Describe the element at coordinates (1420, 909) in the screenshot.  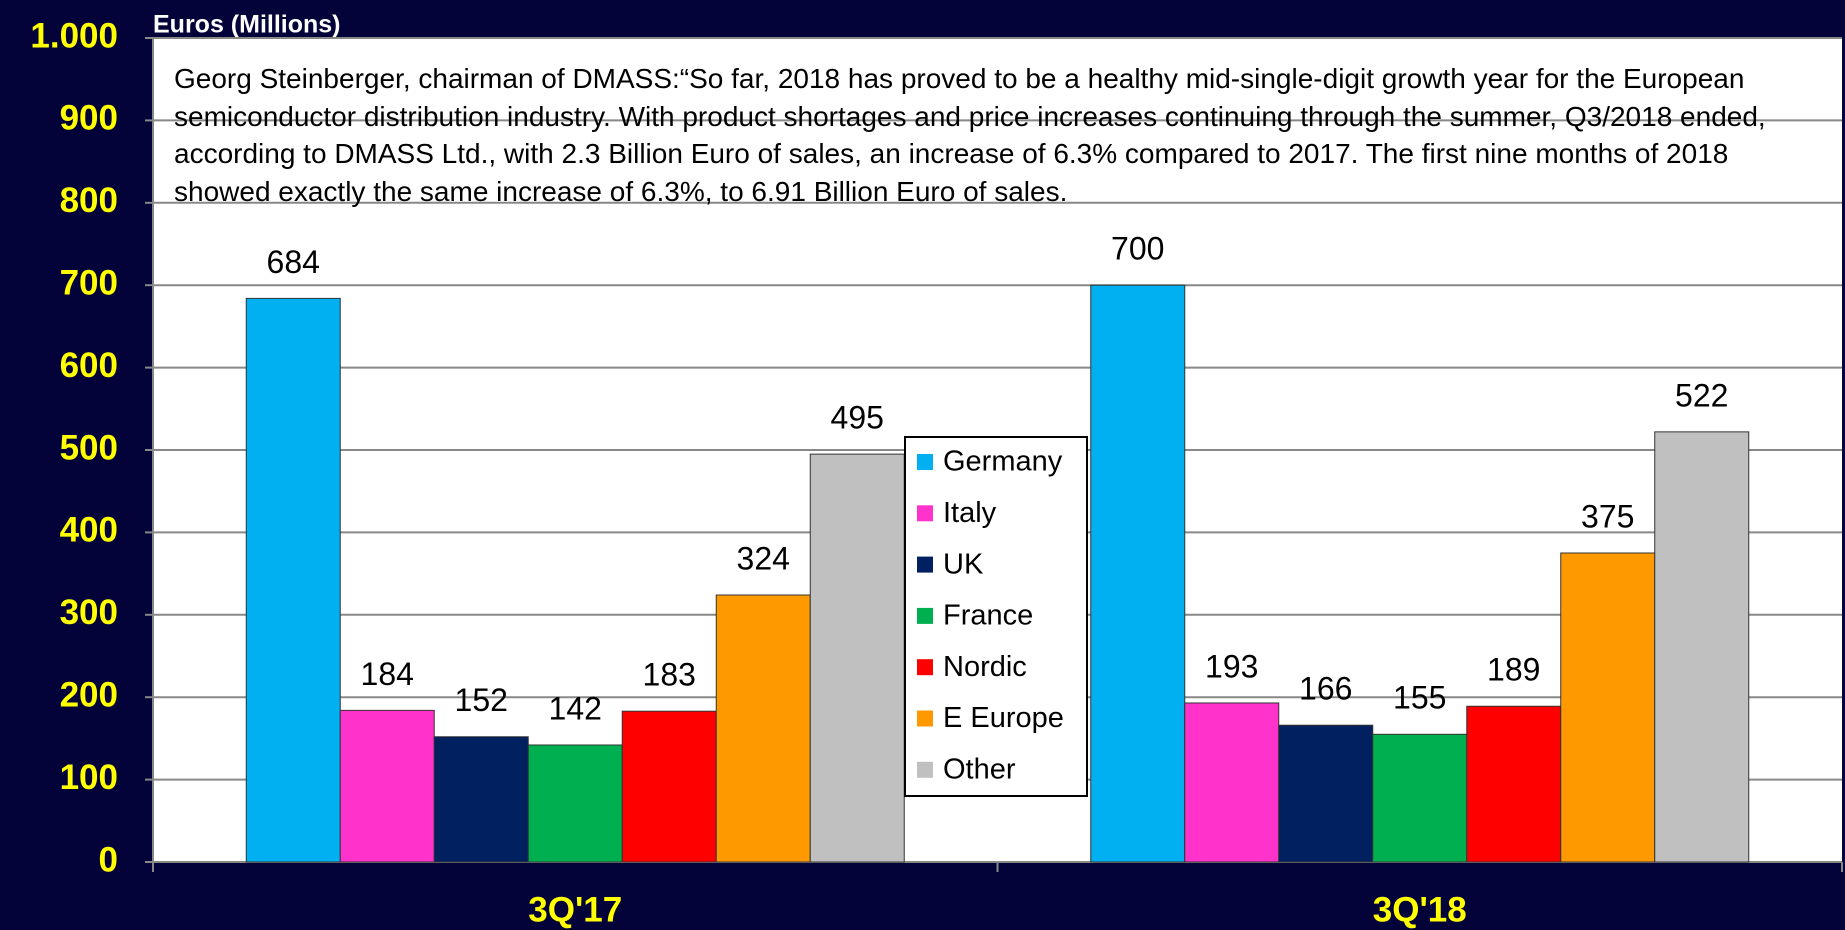
I see `x-tick-label: 3Q'18` at that location.